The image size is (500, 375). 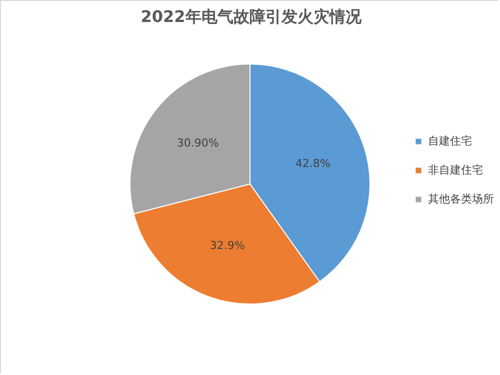 What do you see at coordinates (251, 16) in the screenshot?
I see `chart-title: 2022年电气故障引发火灾情况` at bounding box center [251, 16].